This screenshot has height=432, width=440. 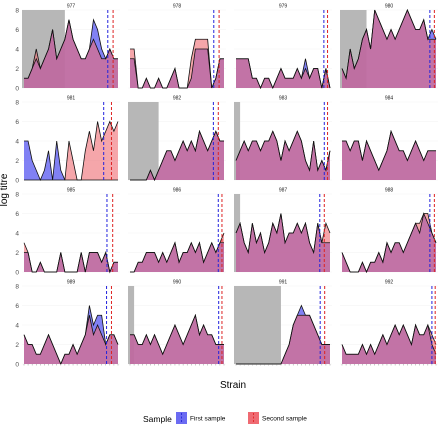 What do you see at coordinates (67, 232) in the screenshot?
I see `panel-985: 985 0 2 4 6 8` at bounding box center [67, 232].